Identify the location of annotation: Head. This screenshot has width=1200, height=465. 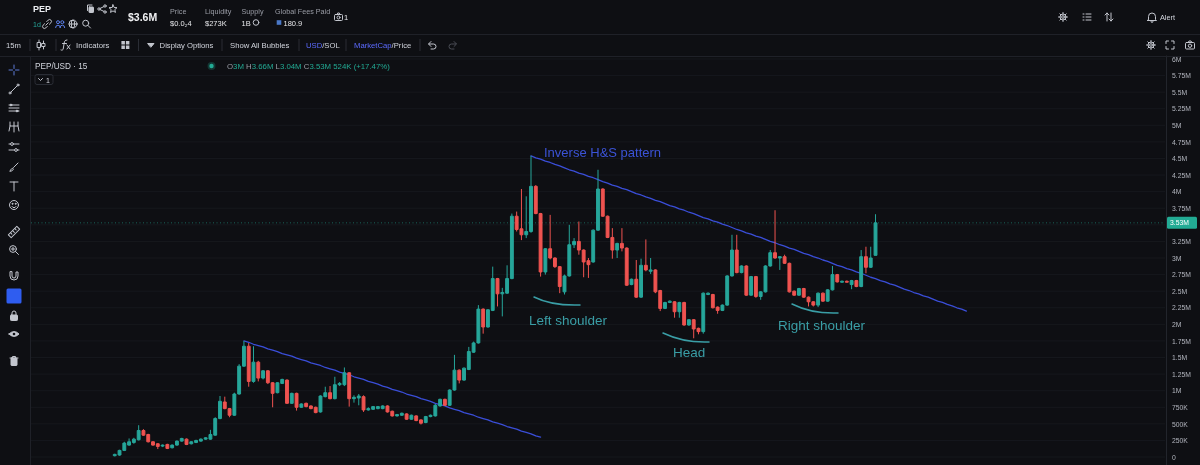
(689, 352).